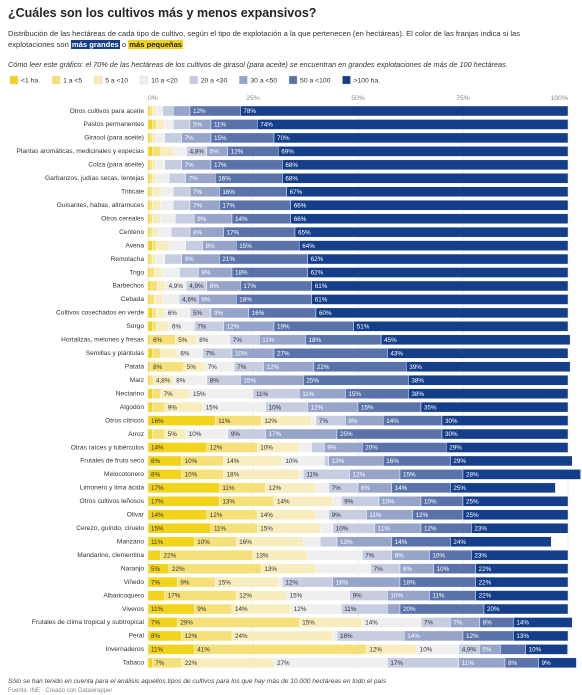 The height and width of the screenshot is (695, 582). Describe the element at coordinates (128, 286) in the screenshot. I see `category-label: Barbechos` at that location.